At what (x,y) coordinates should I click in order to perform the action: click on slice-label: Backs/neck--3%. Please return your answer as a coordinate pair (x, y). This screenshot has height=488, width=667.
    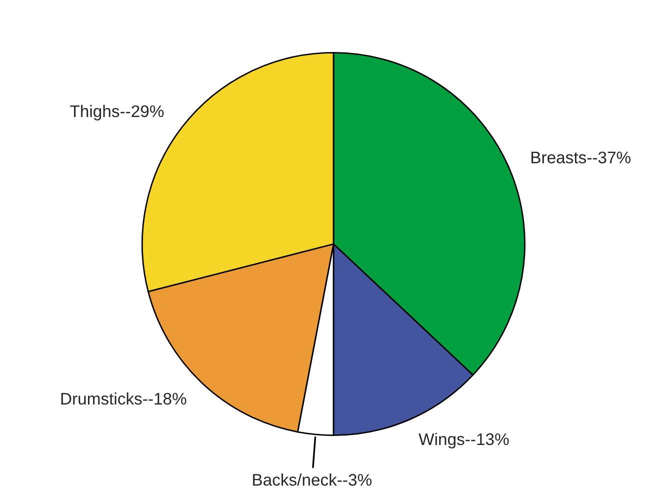
    Looking at the image, I should click on (312, 479).